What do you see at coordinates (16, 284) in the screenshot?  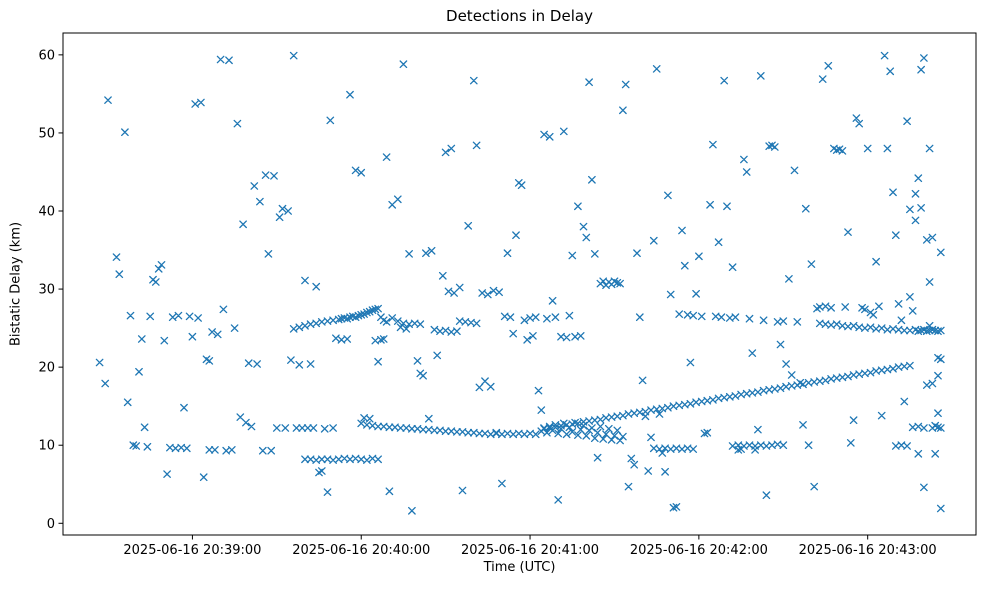 I see `y-axis-label: Bistatic Delay (km)` at bounding box center [16, 284].